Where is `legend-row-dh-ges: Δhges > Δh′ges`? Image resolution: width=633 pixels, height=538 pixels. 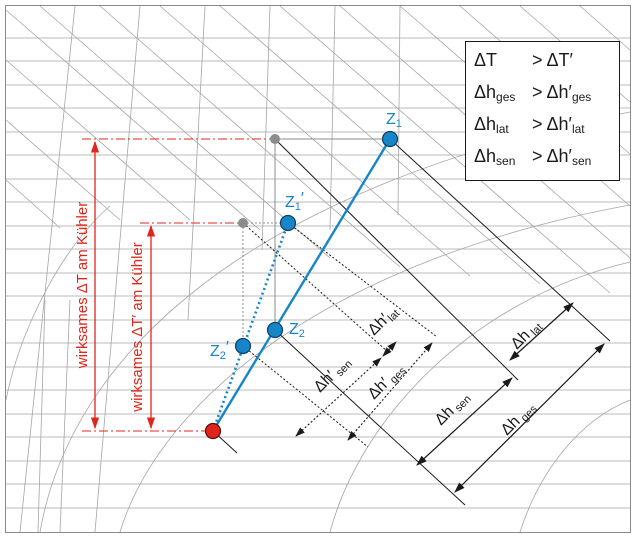
legend-row-dh-ges: Δhges > Δh′ges is located at coordinates (546, 97).